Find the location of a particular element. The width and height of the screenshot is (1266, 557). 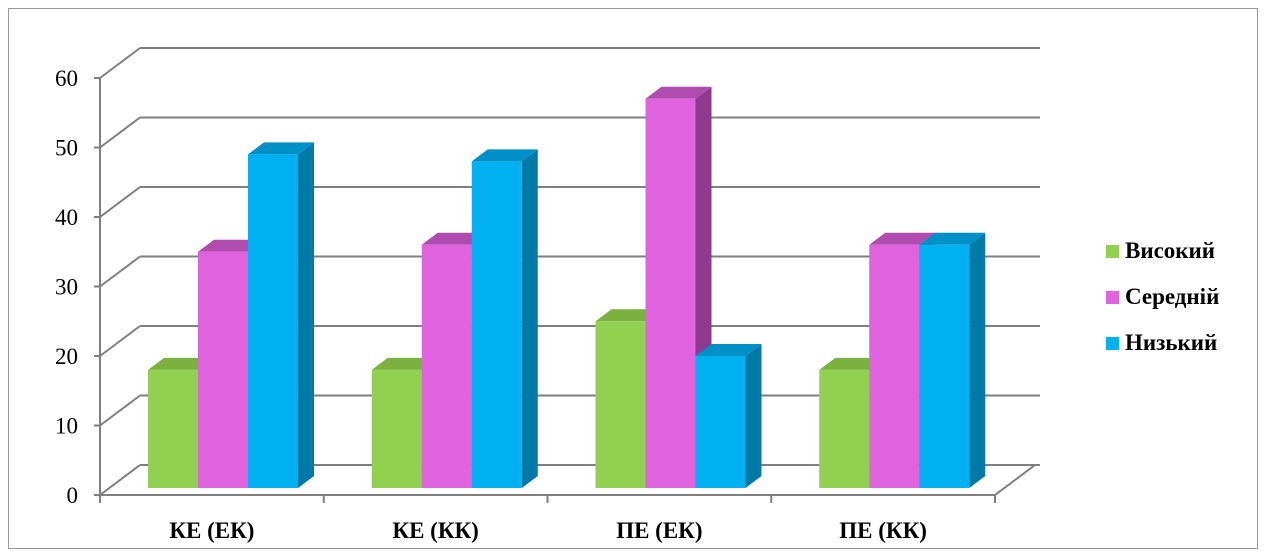

x-tick-label: КЕ (КК) is located at coordinates (435, 530).